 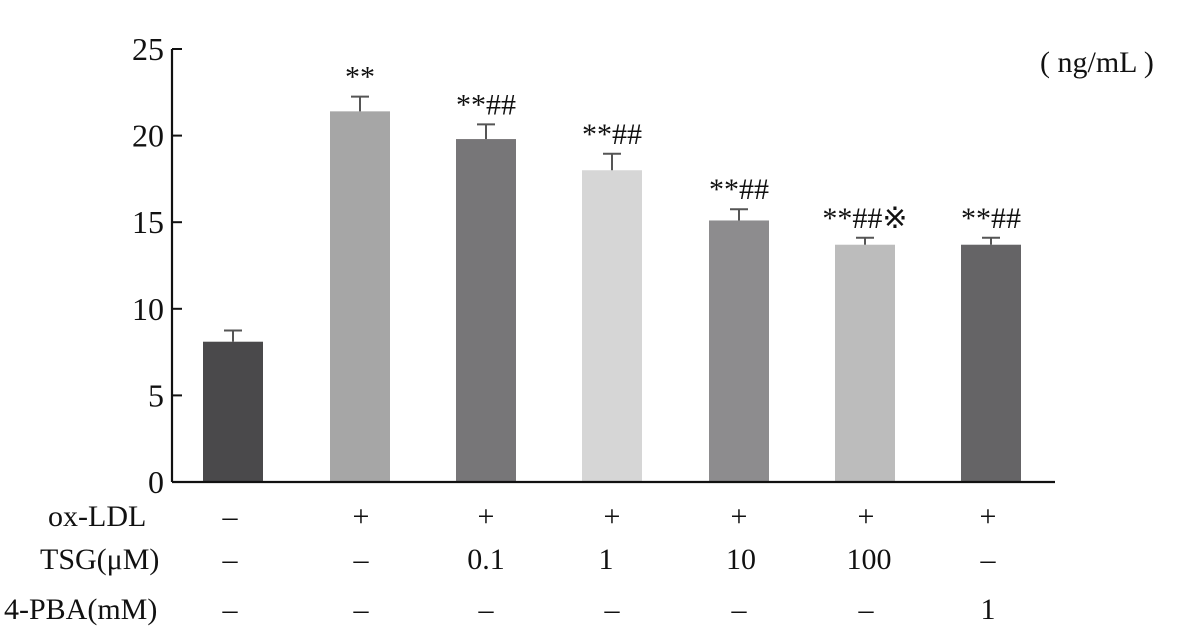 What do you see at coordinates (864, 218) in the screenshot?
I see `significance-label-6: **##※` at bounding box center [864, 218].